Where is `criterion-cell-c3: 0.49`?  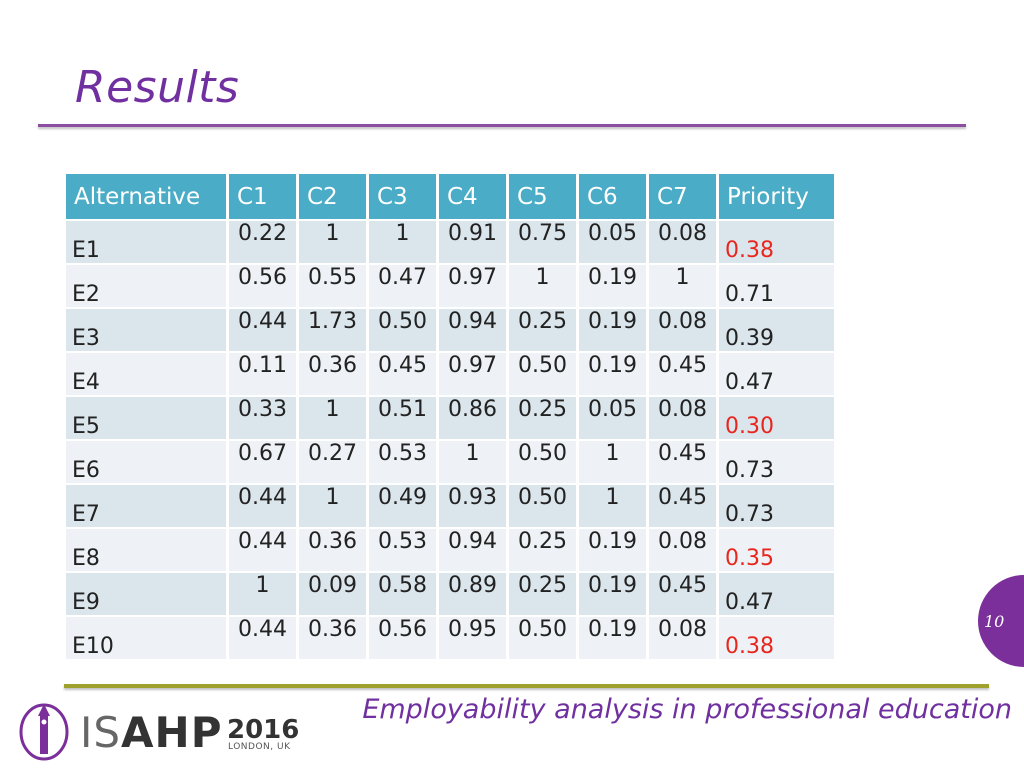 criterion-cell-c3: 0.49 is located at coordinates (402, 507).